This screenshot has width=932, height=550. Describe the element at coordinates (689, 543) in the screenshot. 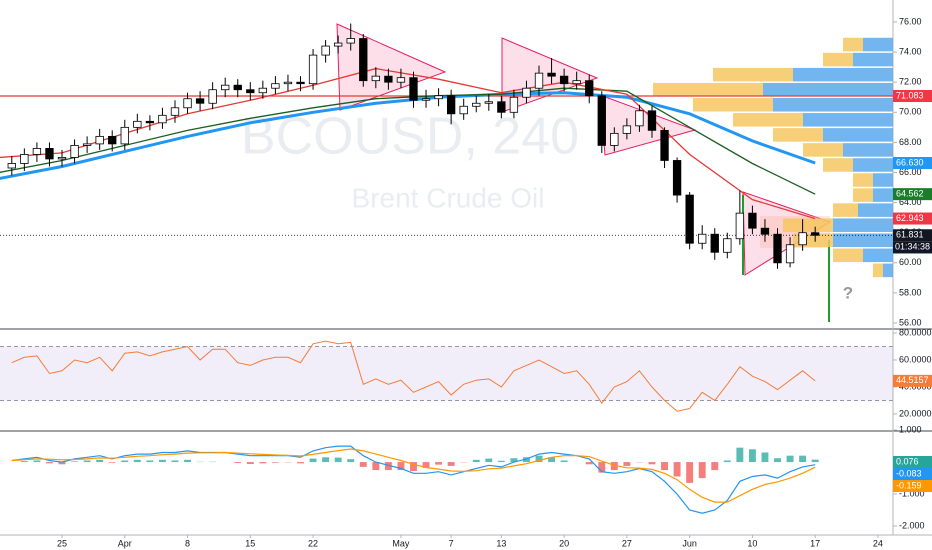

I see `x-tick-label: Jun` at that location.